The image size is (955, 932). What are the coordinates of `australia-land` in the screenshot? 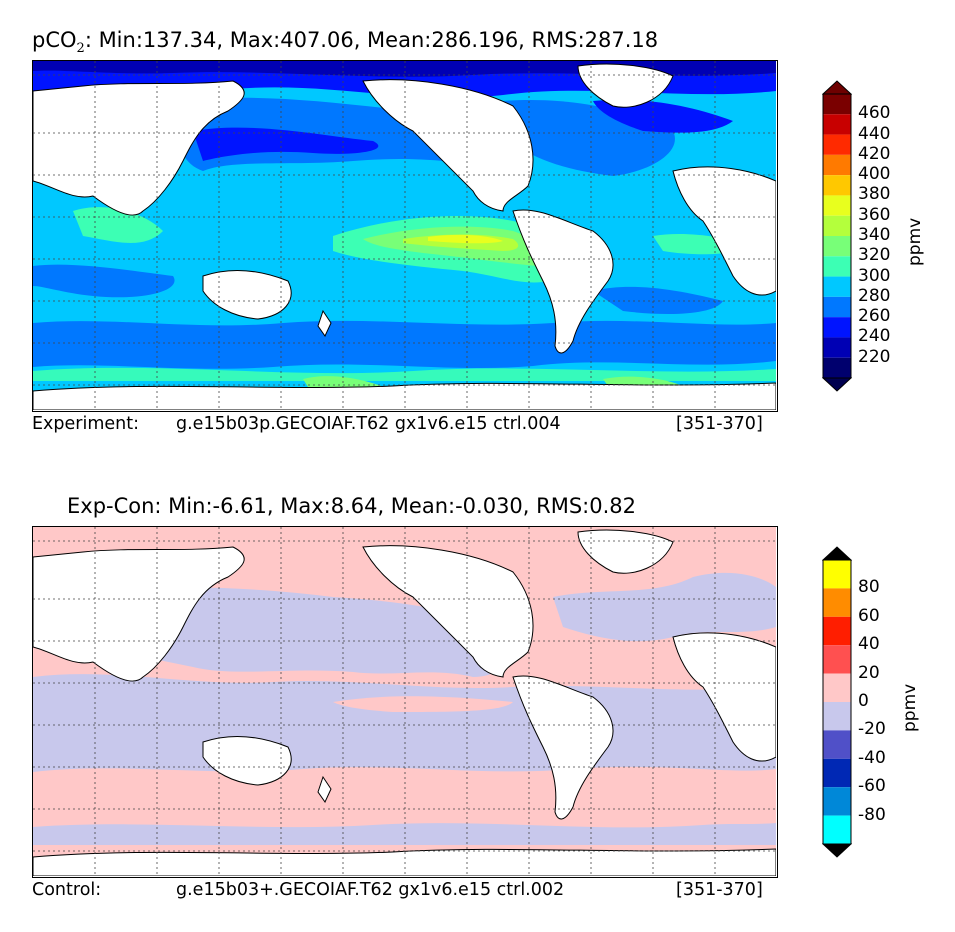 It's located at (247, 295).